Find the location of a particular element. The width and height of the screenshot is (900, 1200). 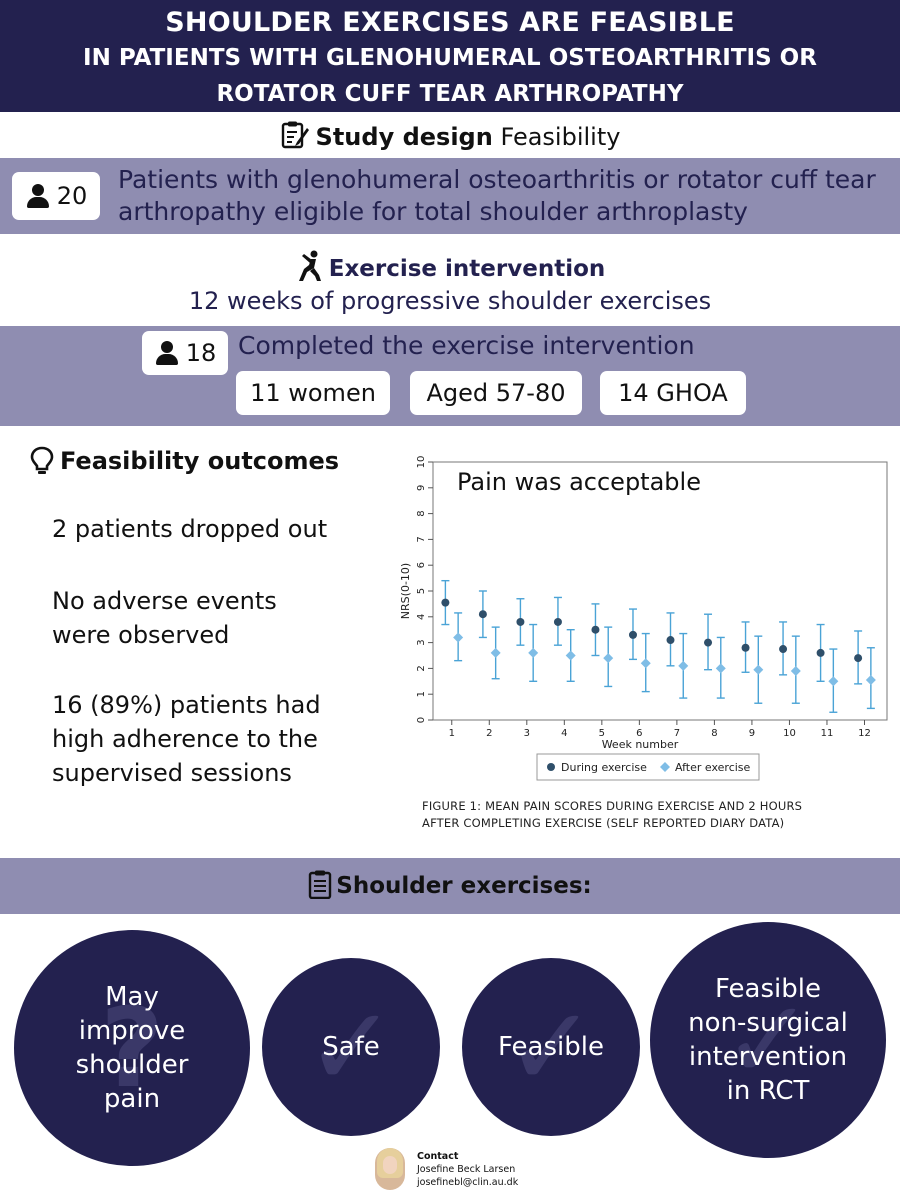

x-tick-label: 6 is located at coordinates (639, 733).